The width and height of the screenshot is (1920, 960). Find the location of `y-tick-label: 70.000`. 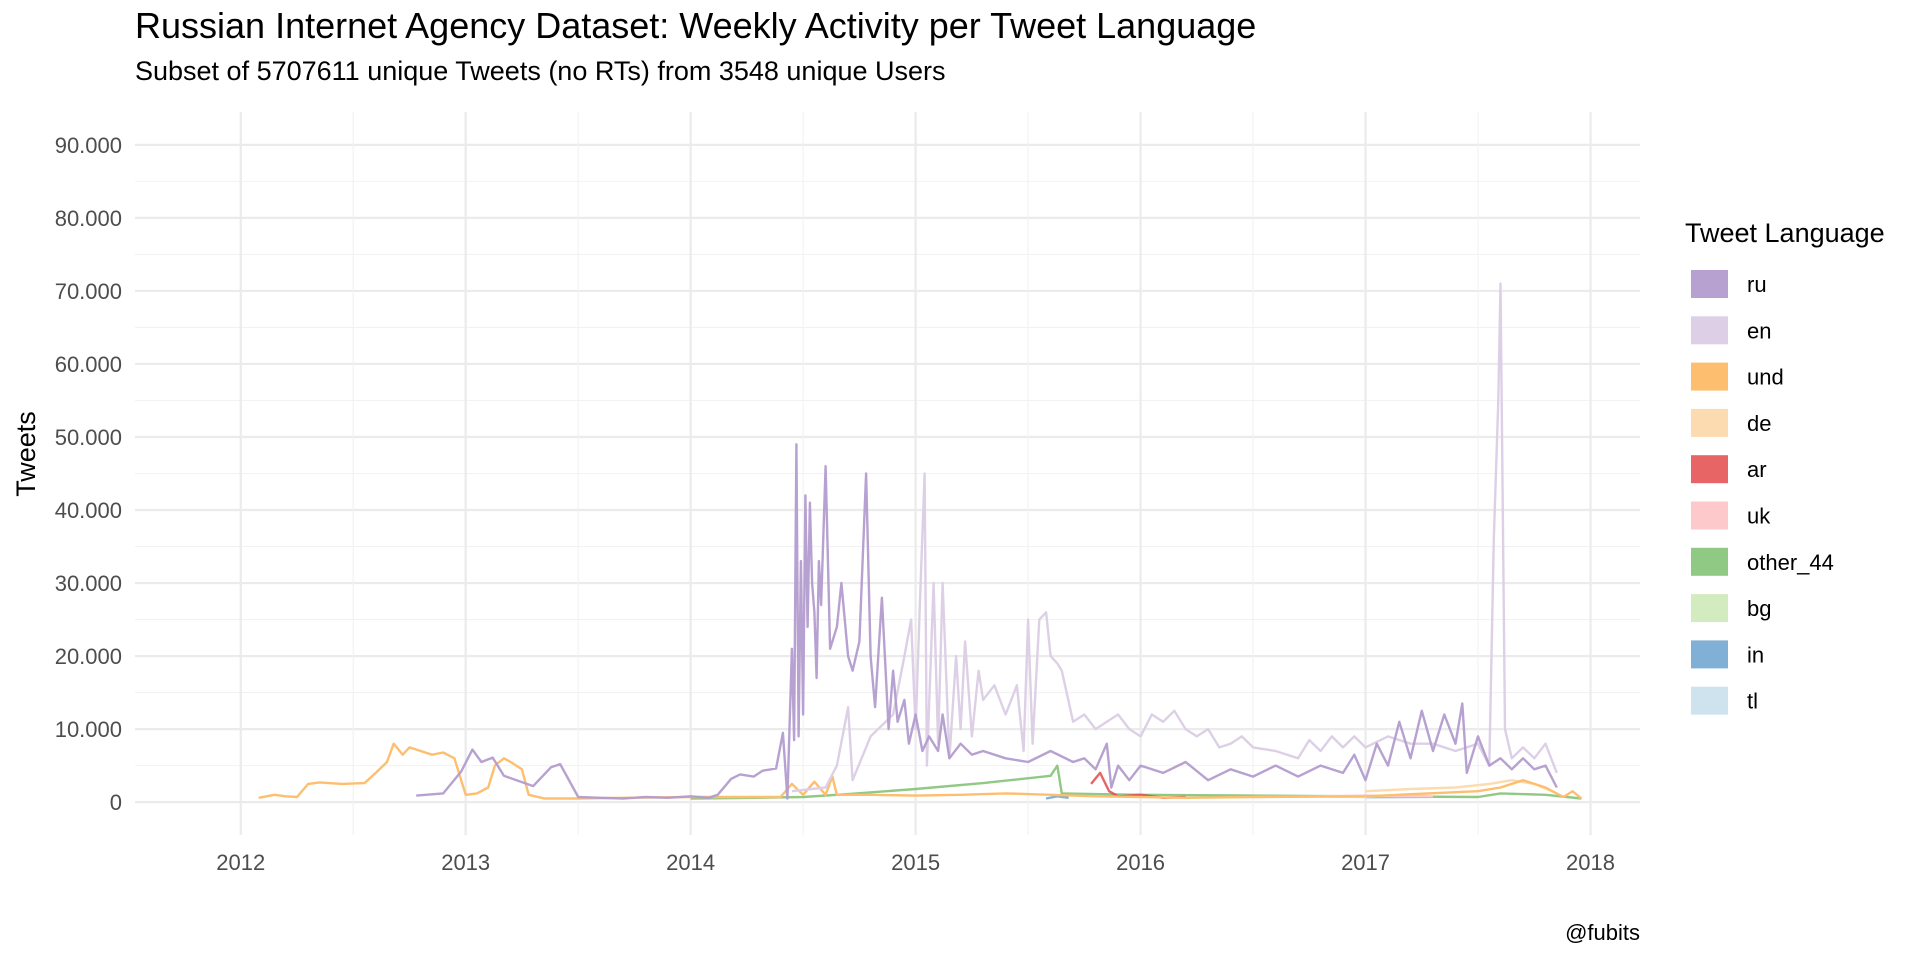

y-tick-label: 70.000 is located at coordinates (88, 291).